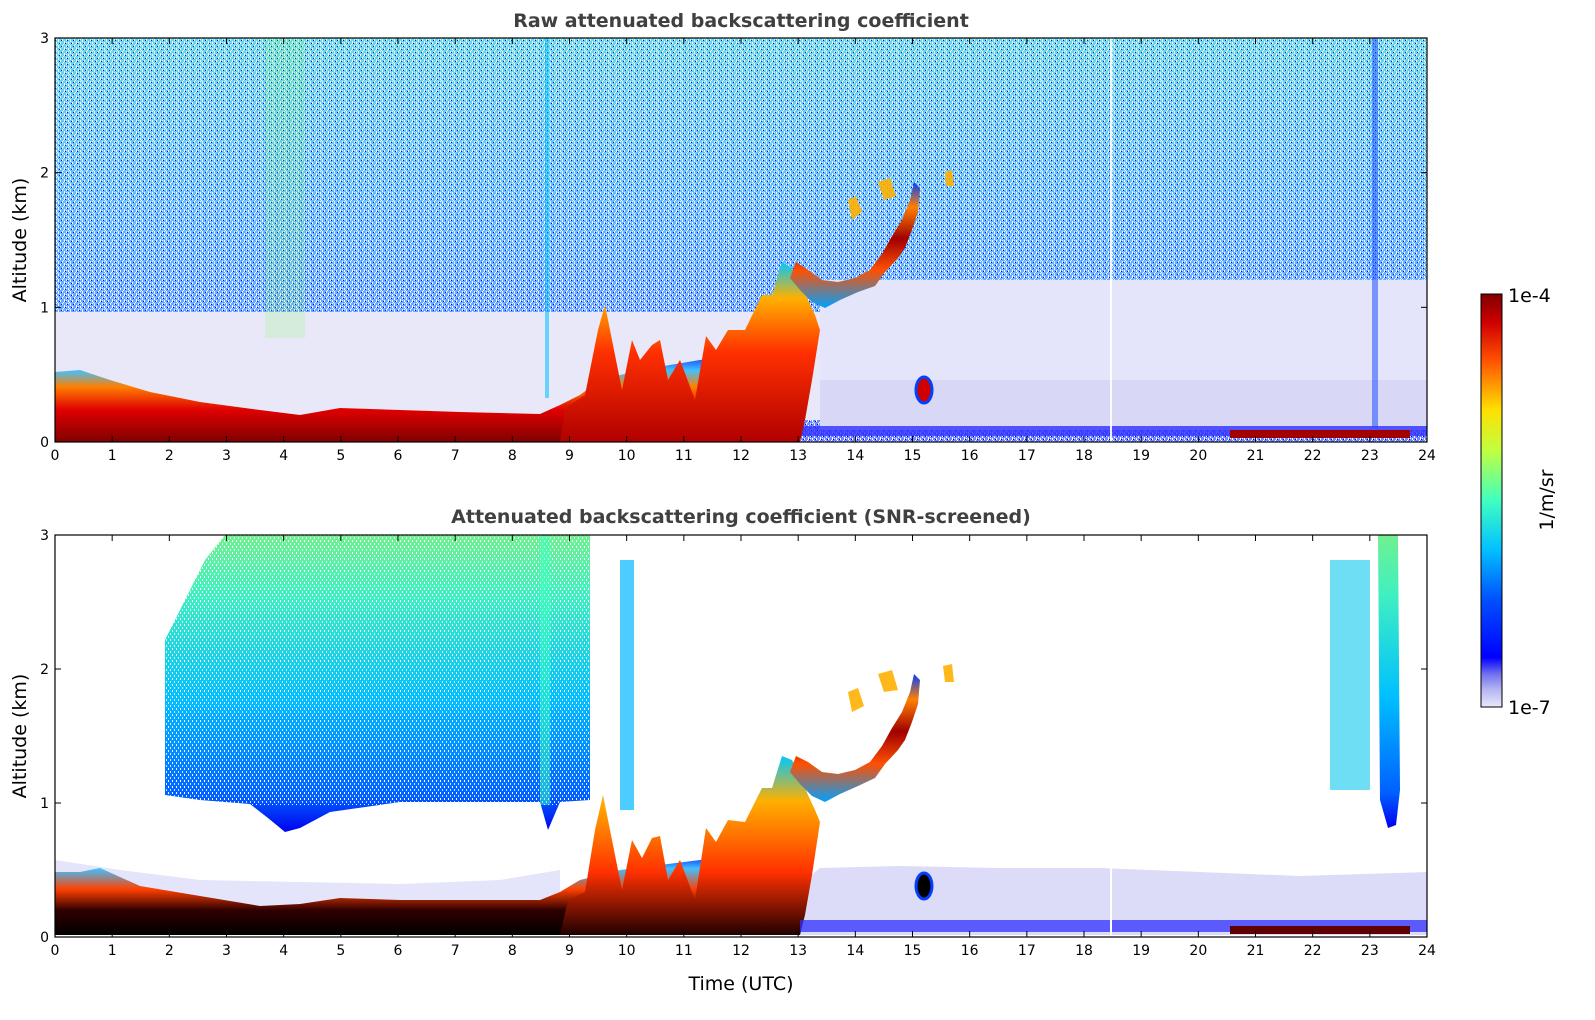 The height and width of the screenshot is (1020, 1595). I want to click on raw-surface-line, so click(1113, 431).